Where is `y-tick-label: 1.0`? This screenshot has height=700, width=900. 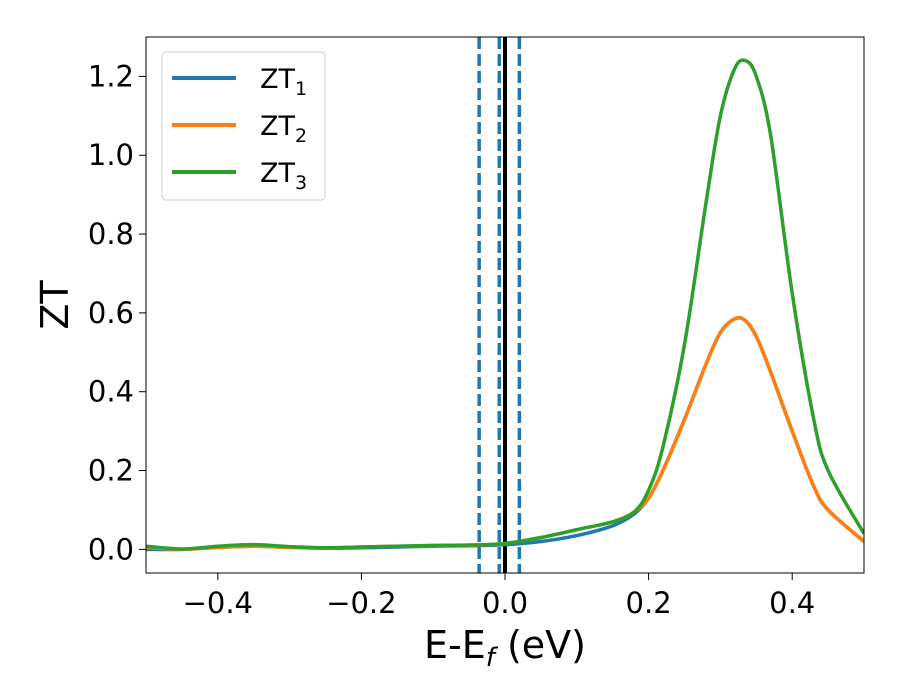 y-tick-label: 1.0 is located at coordinates (111, 155).